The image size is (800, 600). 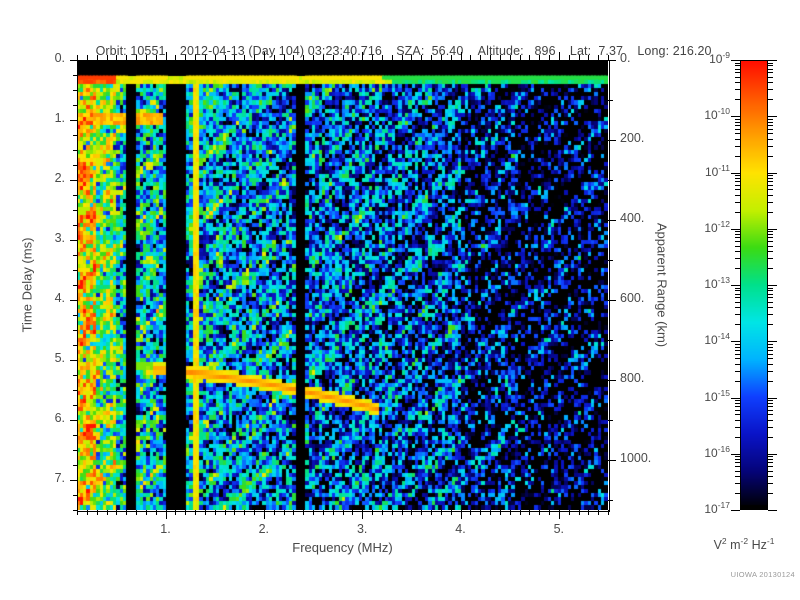 I want to click on colorbar-tick-label: 10-15, so click(x=717, y=395).